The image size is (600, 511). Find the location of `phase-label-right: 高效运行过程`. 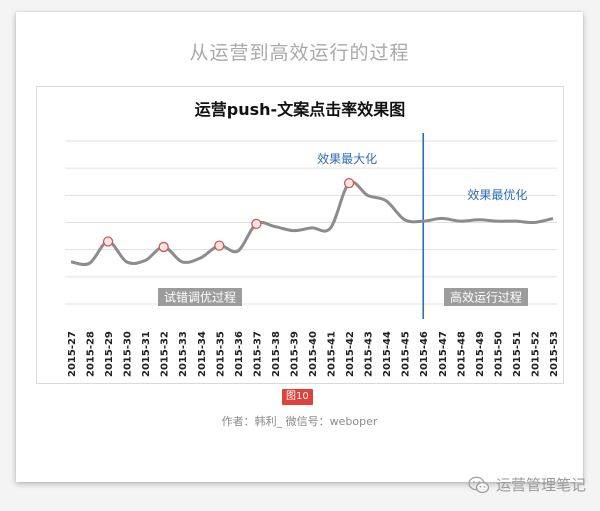

phase-label-right: 高效运行过程 is located at coordinates (486, 297).